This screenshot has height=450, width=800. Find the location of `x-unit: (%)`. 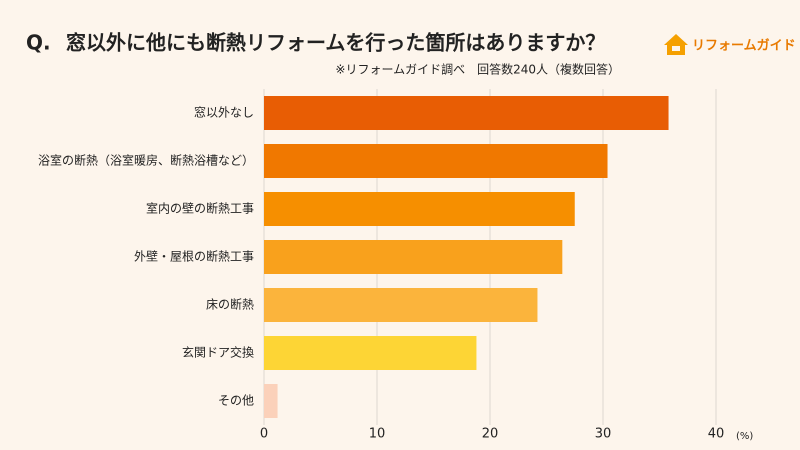

x-unit: (%) is located at coordinates (744, 436).